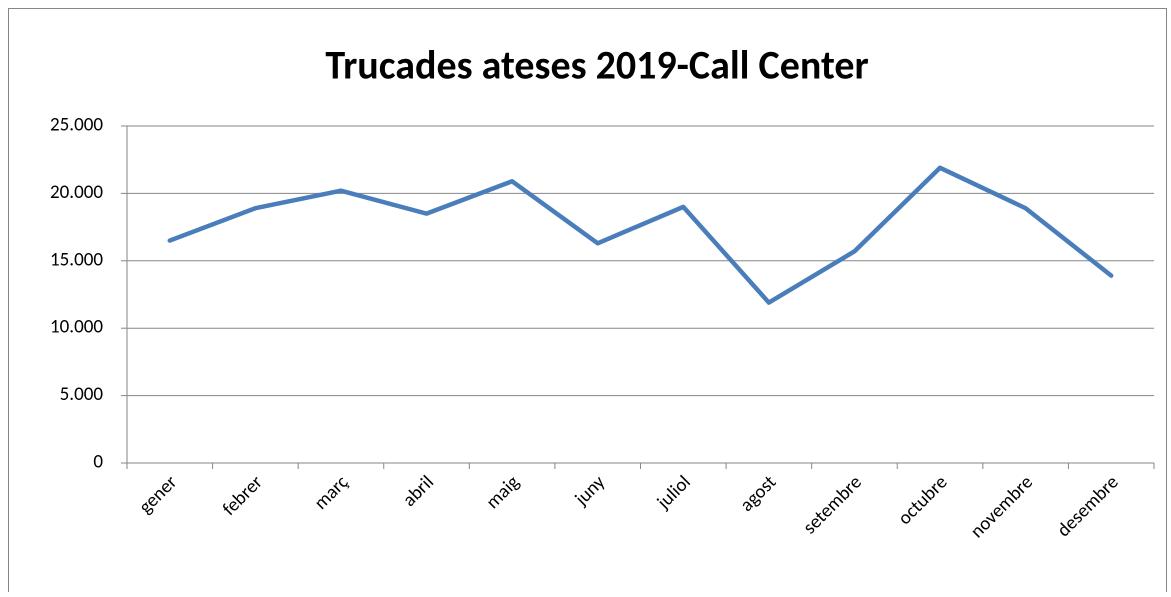  Describe the element at coordinates (76, 125) in the screenshot. I see `y-tick-label: 25.000` at that location.